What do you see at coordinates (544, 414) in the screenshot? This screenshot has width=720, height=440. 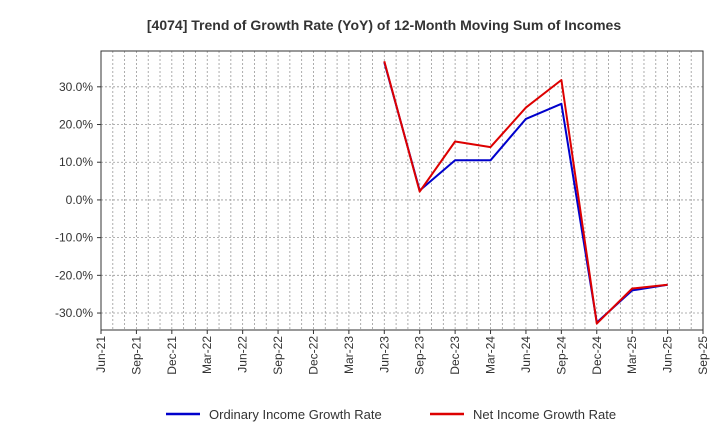 I see `legend-label: Net Income Growth Rate` at bounding box center [544, 414].